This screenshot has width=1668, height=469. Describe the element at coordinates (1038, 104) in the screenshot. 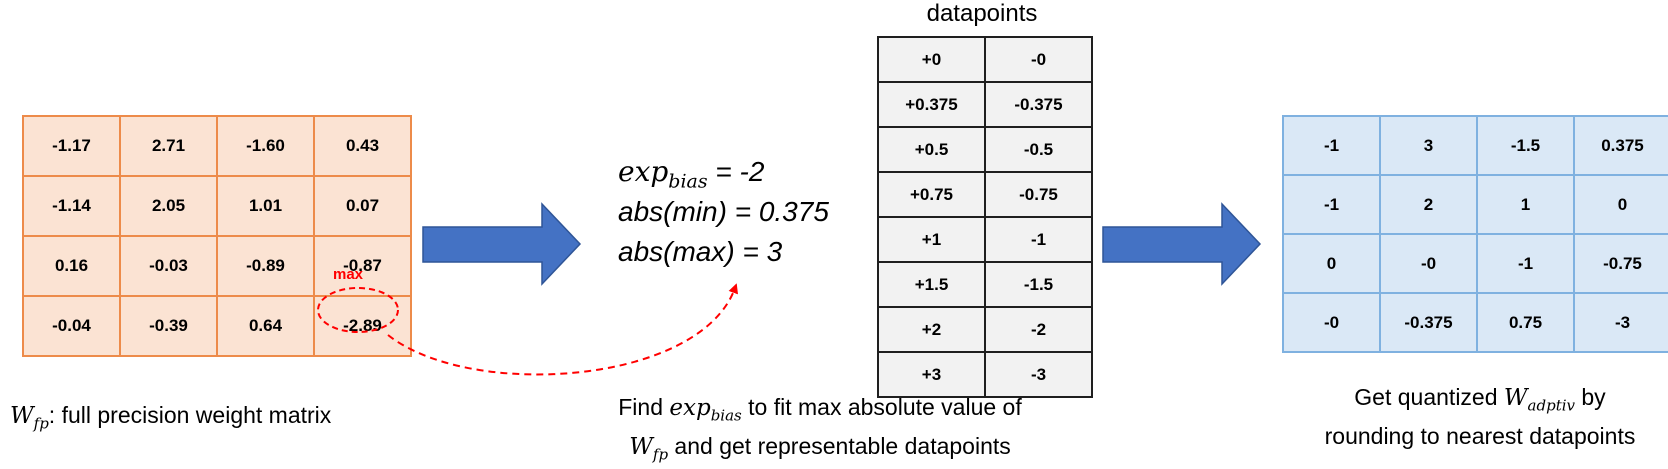

I see `datapoint-cell: -0.375` at that location.